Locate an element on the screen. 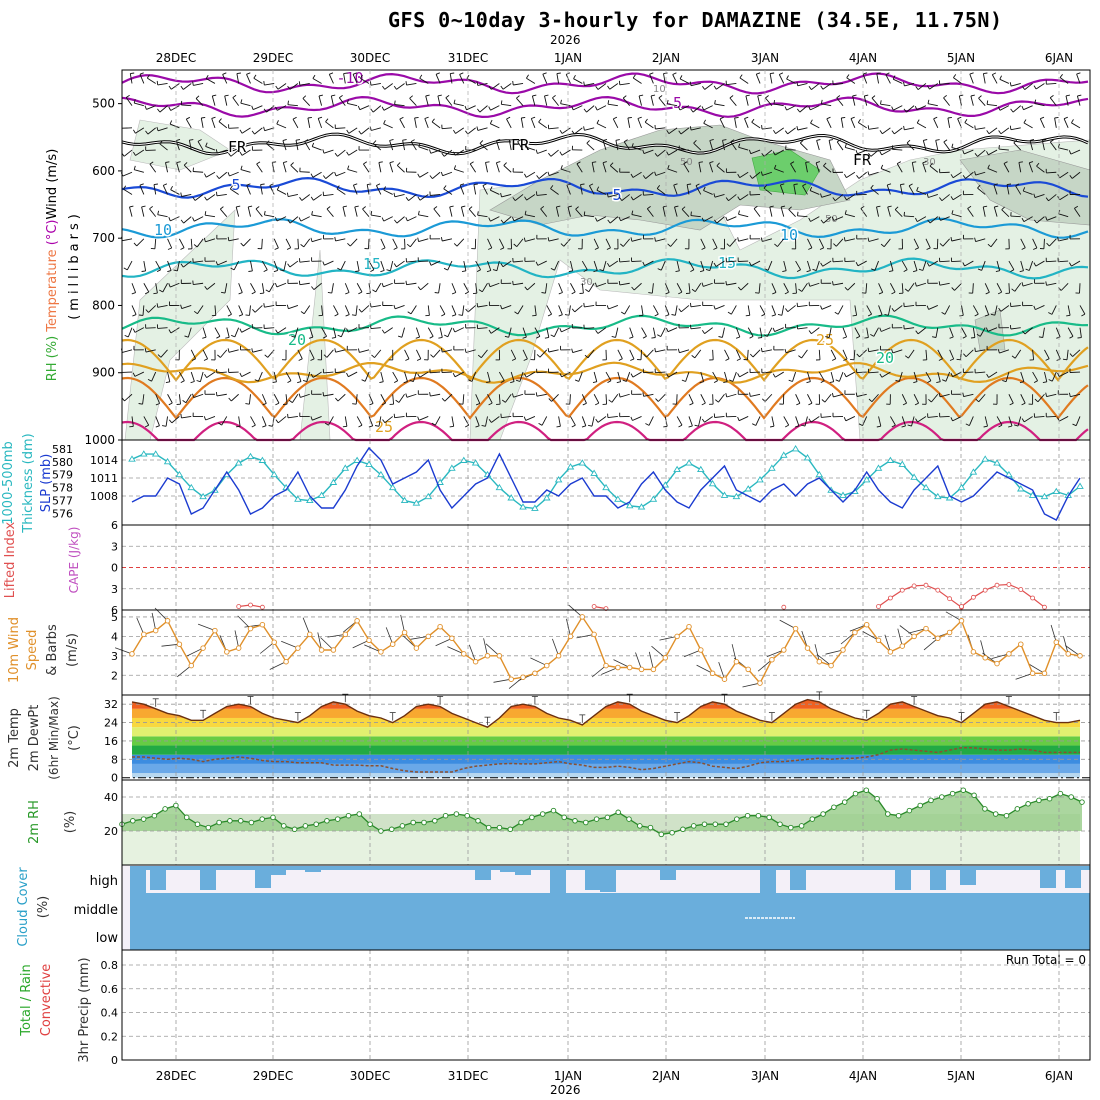  y-tick-label: 500 is located at coordinates (103, 104).